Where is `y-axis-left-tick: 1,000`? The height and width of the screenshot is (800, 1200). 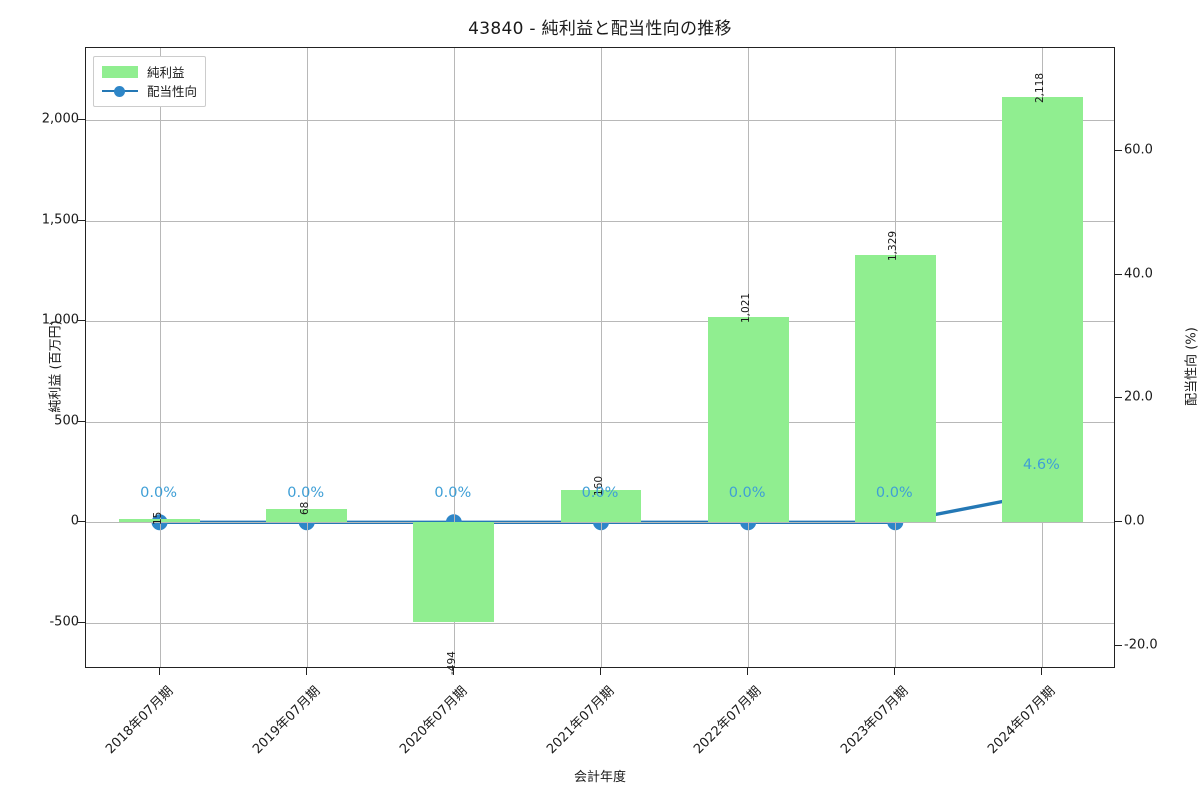 y-axis-left-tick: 1,000 is located at coordinates (60, 320).